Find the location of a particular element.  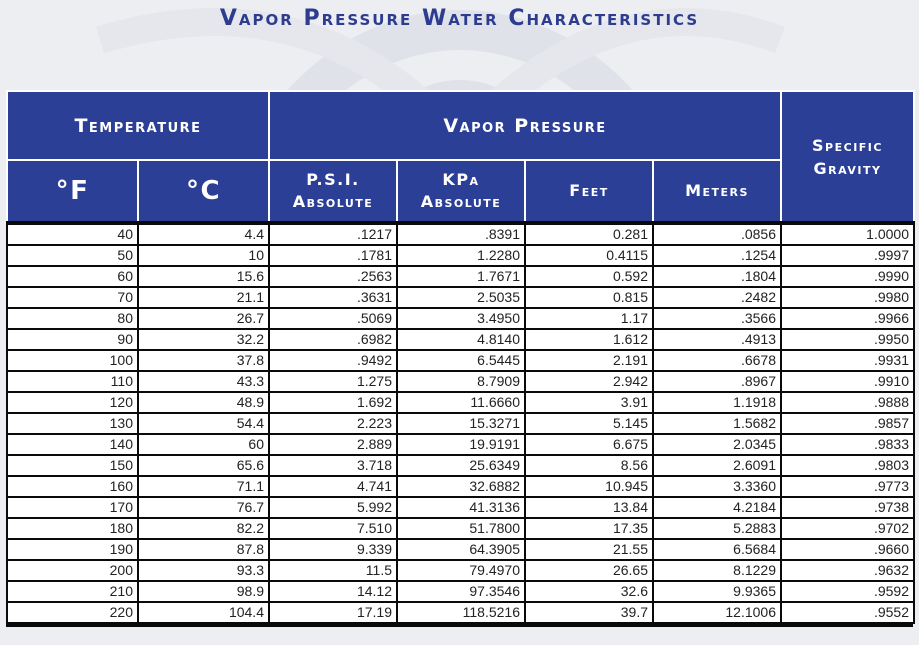

meters-cell: 5.2883 is located at coordinates (717, 529).